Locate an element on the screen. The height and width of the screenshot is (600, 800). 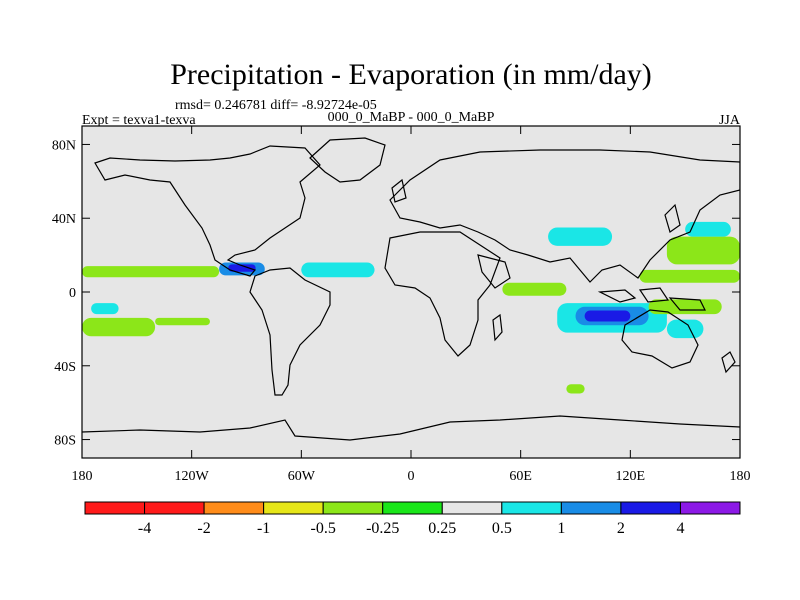
y-tick-label: 0 is located at coordinates (72, 293).